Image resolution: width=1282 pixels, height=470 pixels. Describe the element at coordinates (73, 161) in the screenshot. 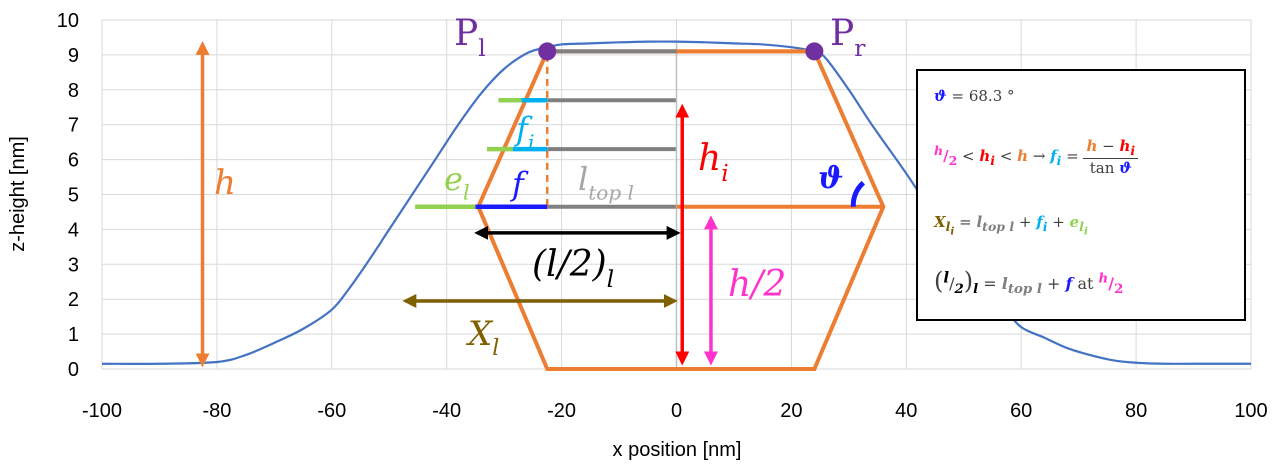

I see `y-tick-label: 6` at that location.